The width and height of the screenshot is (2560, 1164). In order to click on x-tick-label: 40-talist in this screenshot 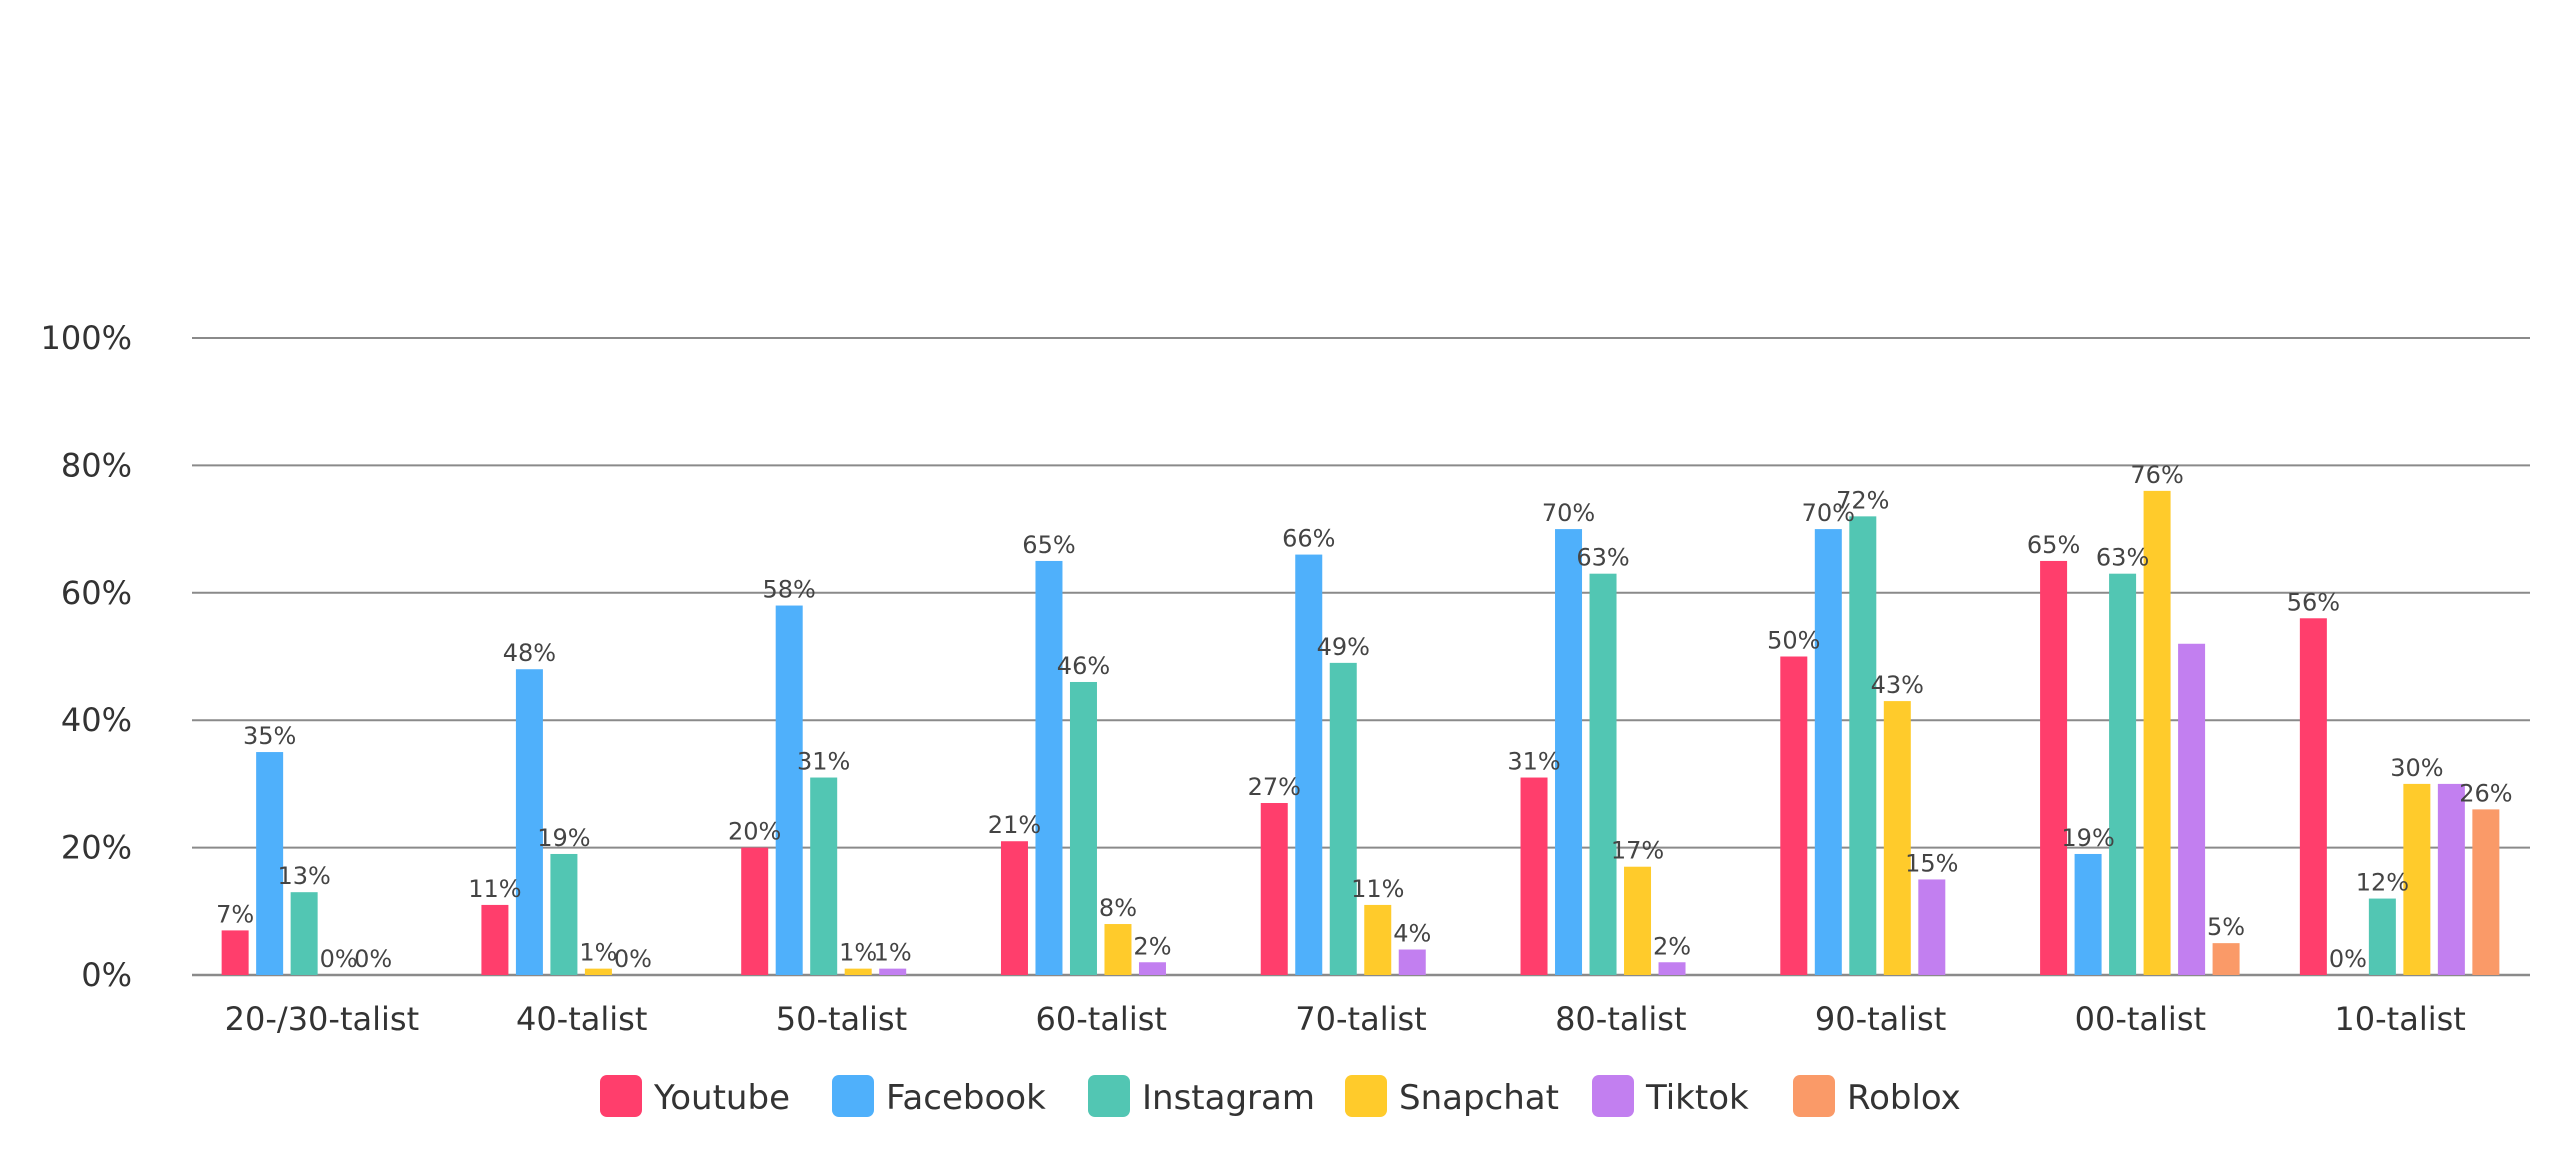, I will do `click(581, 1019)`.